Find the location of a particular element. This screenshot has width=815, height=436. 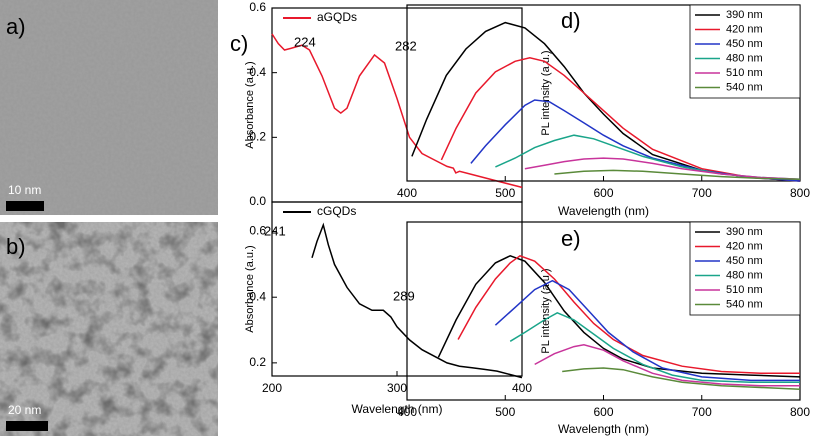

y-tick-label: 0.0 is located at coordinates (257, 201).